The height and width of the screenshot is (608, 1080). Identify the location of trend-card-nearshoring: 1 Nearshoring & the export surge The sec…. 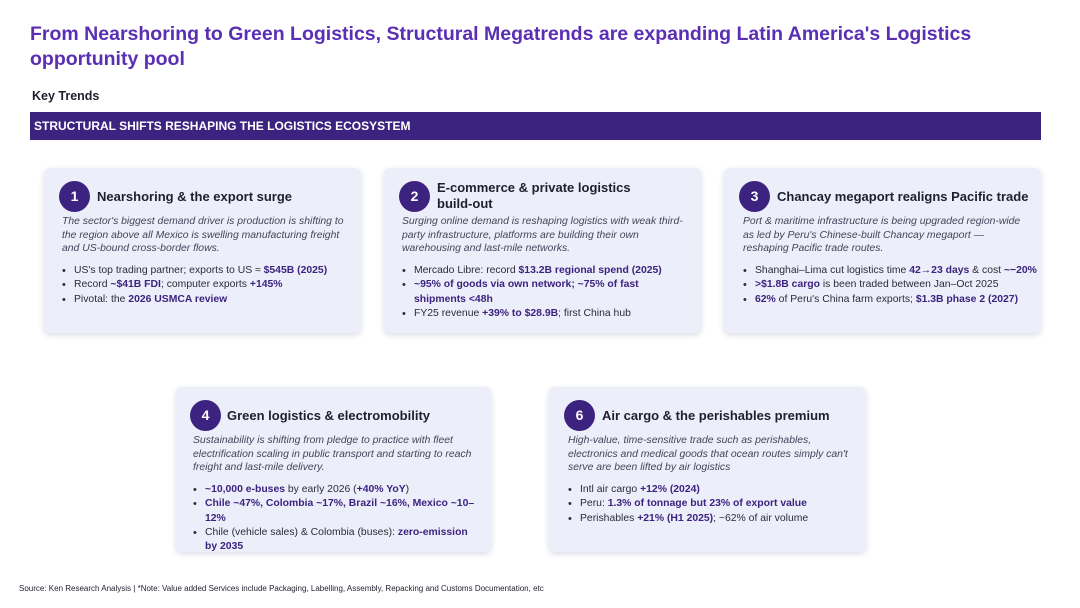
(202, 250).